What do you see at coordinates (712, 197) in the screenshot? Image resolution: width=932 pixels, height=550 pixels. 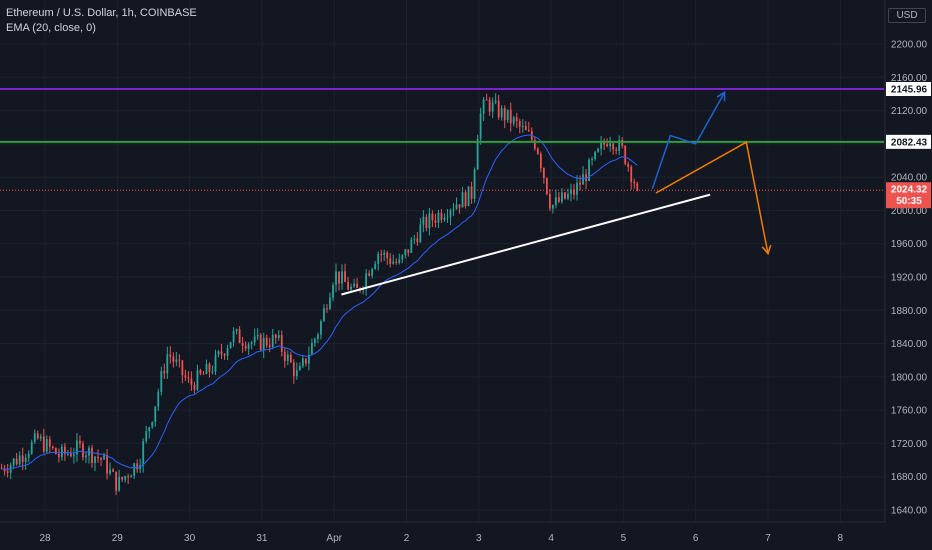 I see `projection-path-orange` at bounding box center [712, 197].